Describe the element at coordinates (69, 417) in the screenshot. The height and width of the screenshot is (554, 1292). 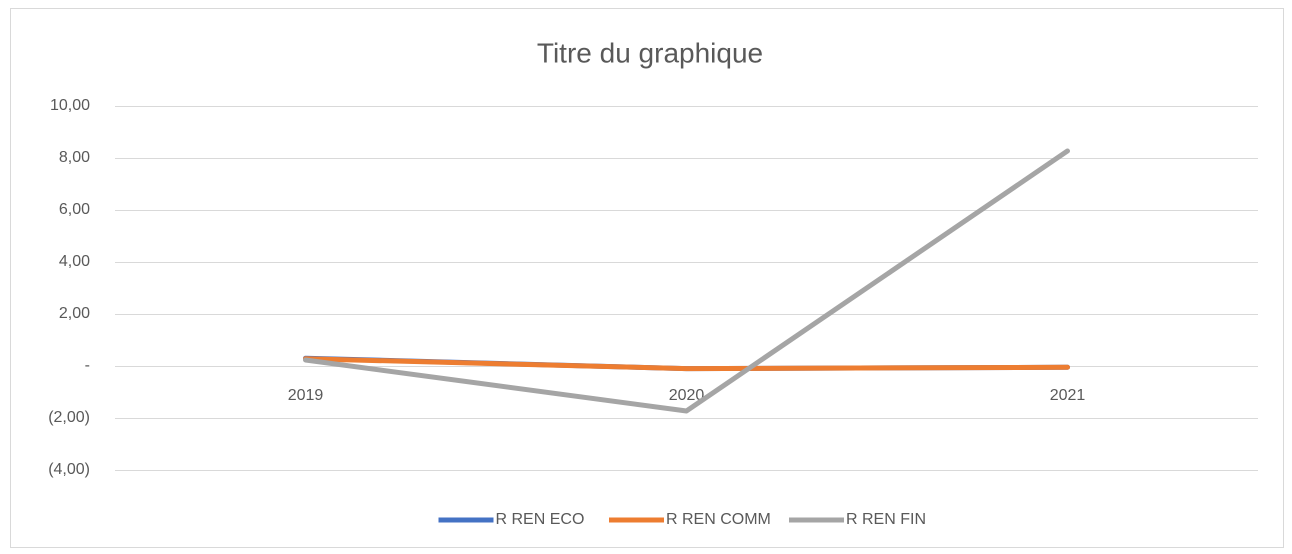
I see `y-tick-label: (2,00)` at that location.